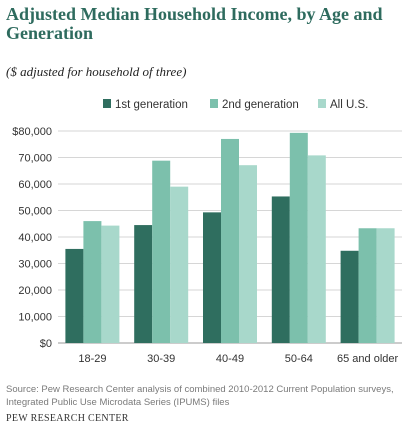 This screenshot has width=411, height=443. I want to click on x-tick-label: 40-49, so click(230, 359).